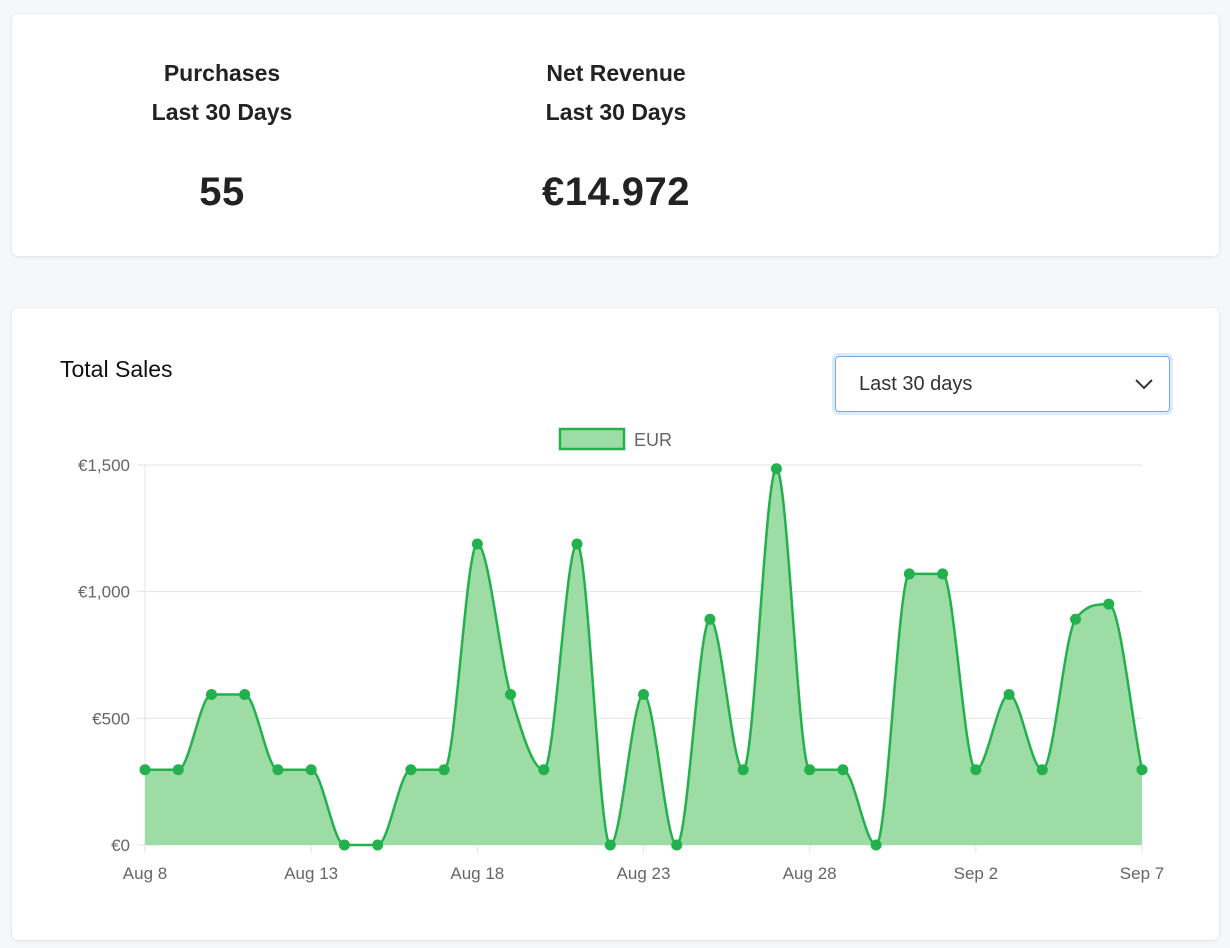 Image resolution: width=1230 pixels, height=948 pixels. I want to click on date-range-select-value: Last 30 days, so click(916, 384).